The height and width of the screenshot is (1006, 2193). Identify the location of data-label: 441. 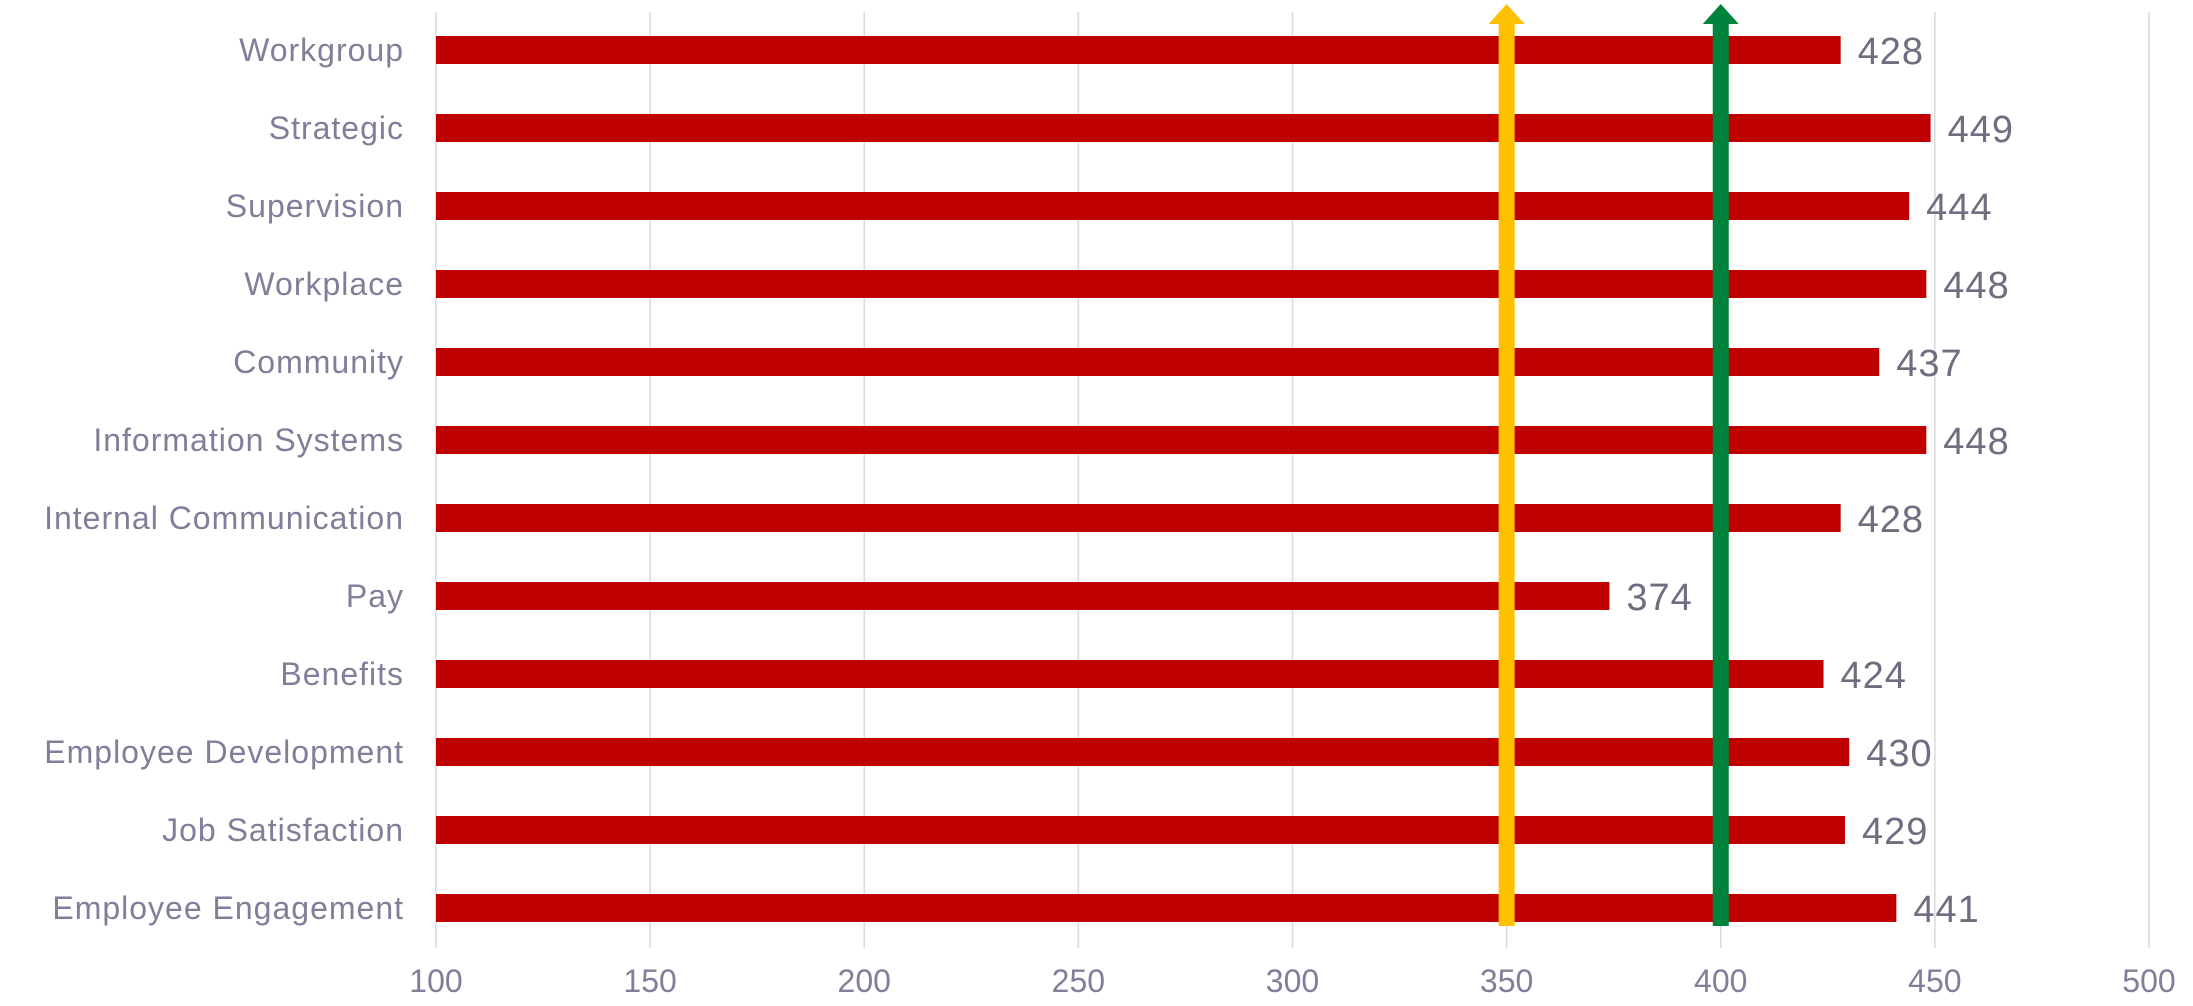
(1946, 910).